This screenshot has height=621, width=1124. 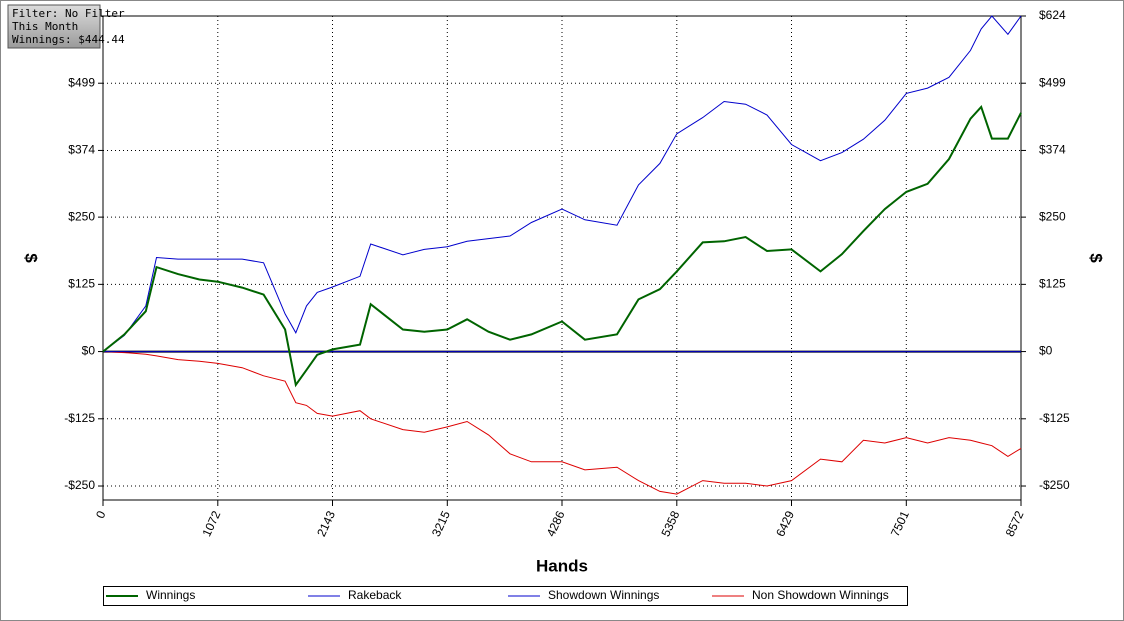 I want to click on legend-label: Non Showdown Winnings, so click(x=820, y=595).